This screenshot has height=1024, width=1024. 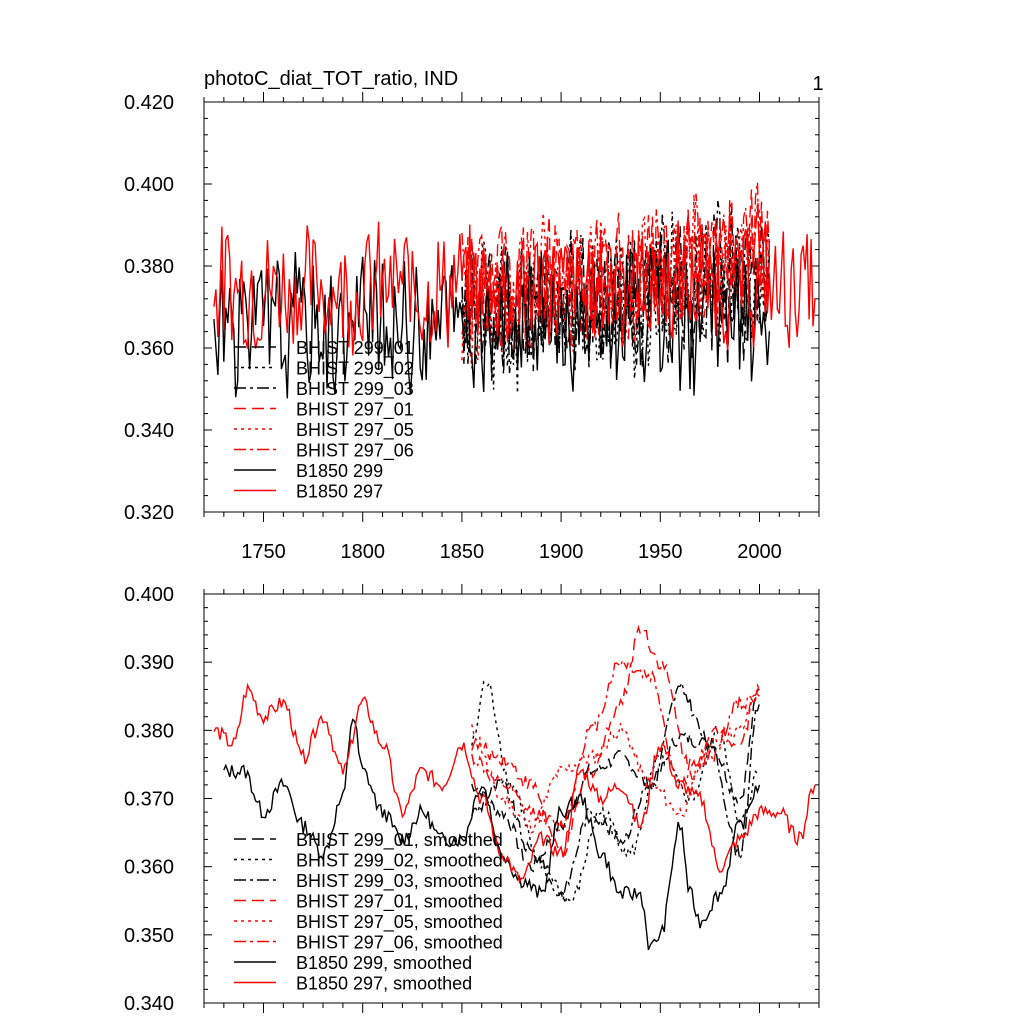 I want to click on x-tick-label: 1900, so click(x=561, y=552).